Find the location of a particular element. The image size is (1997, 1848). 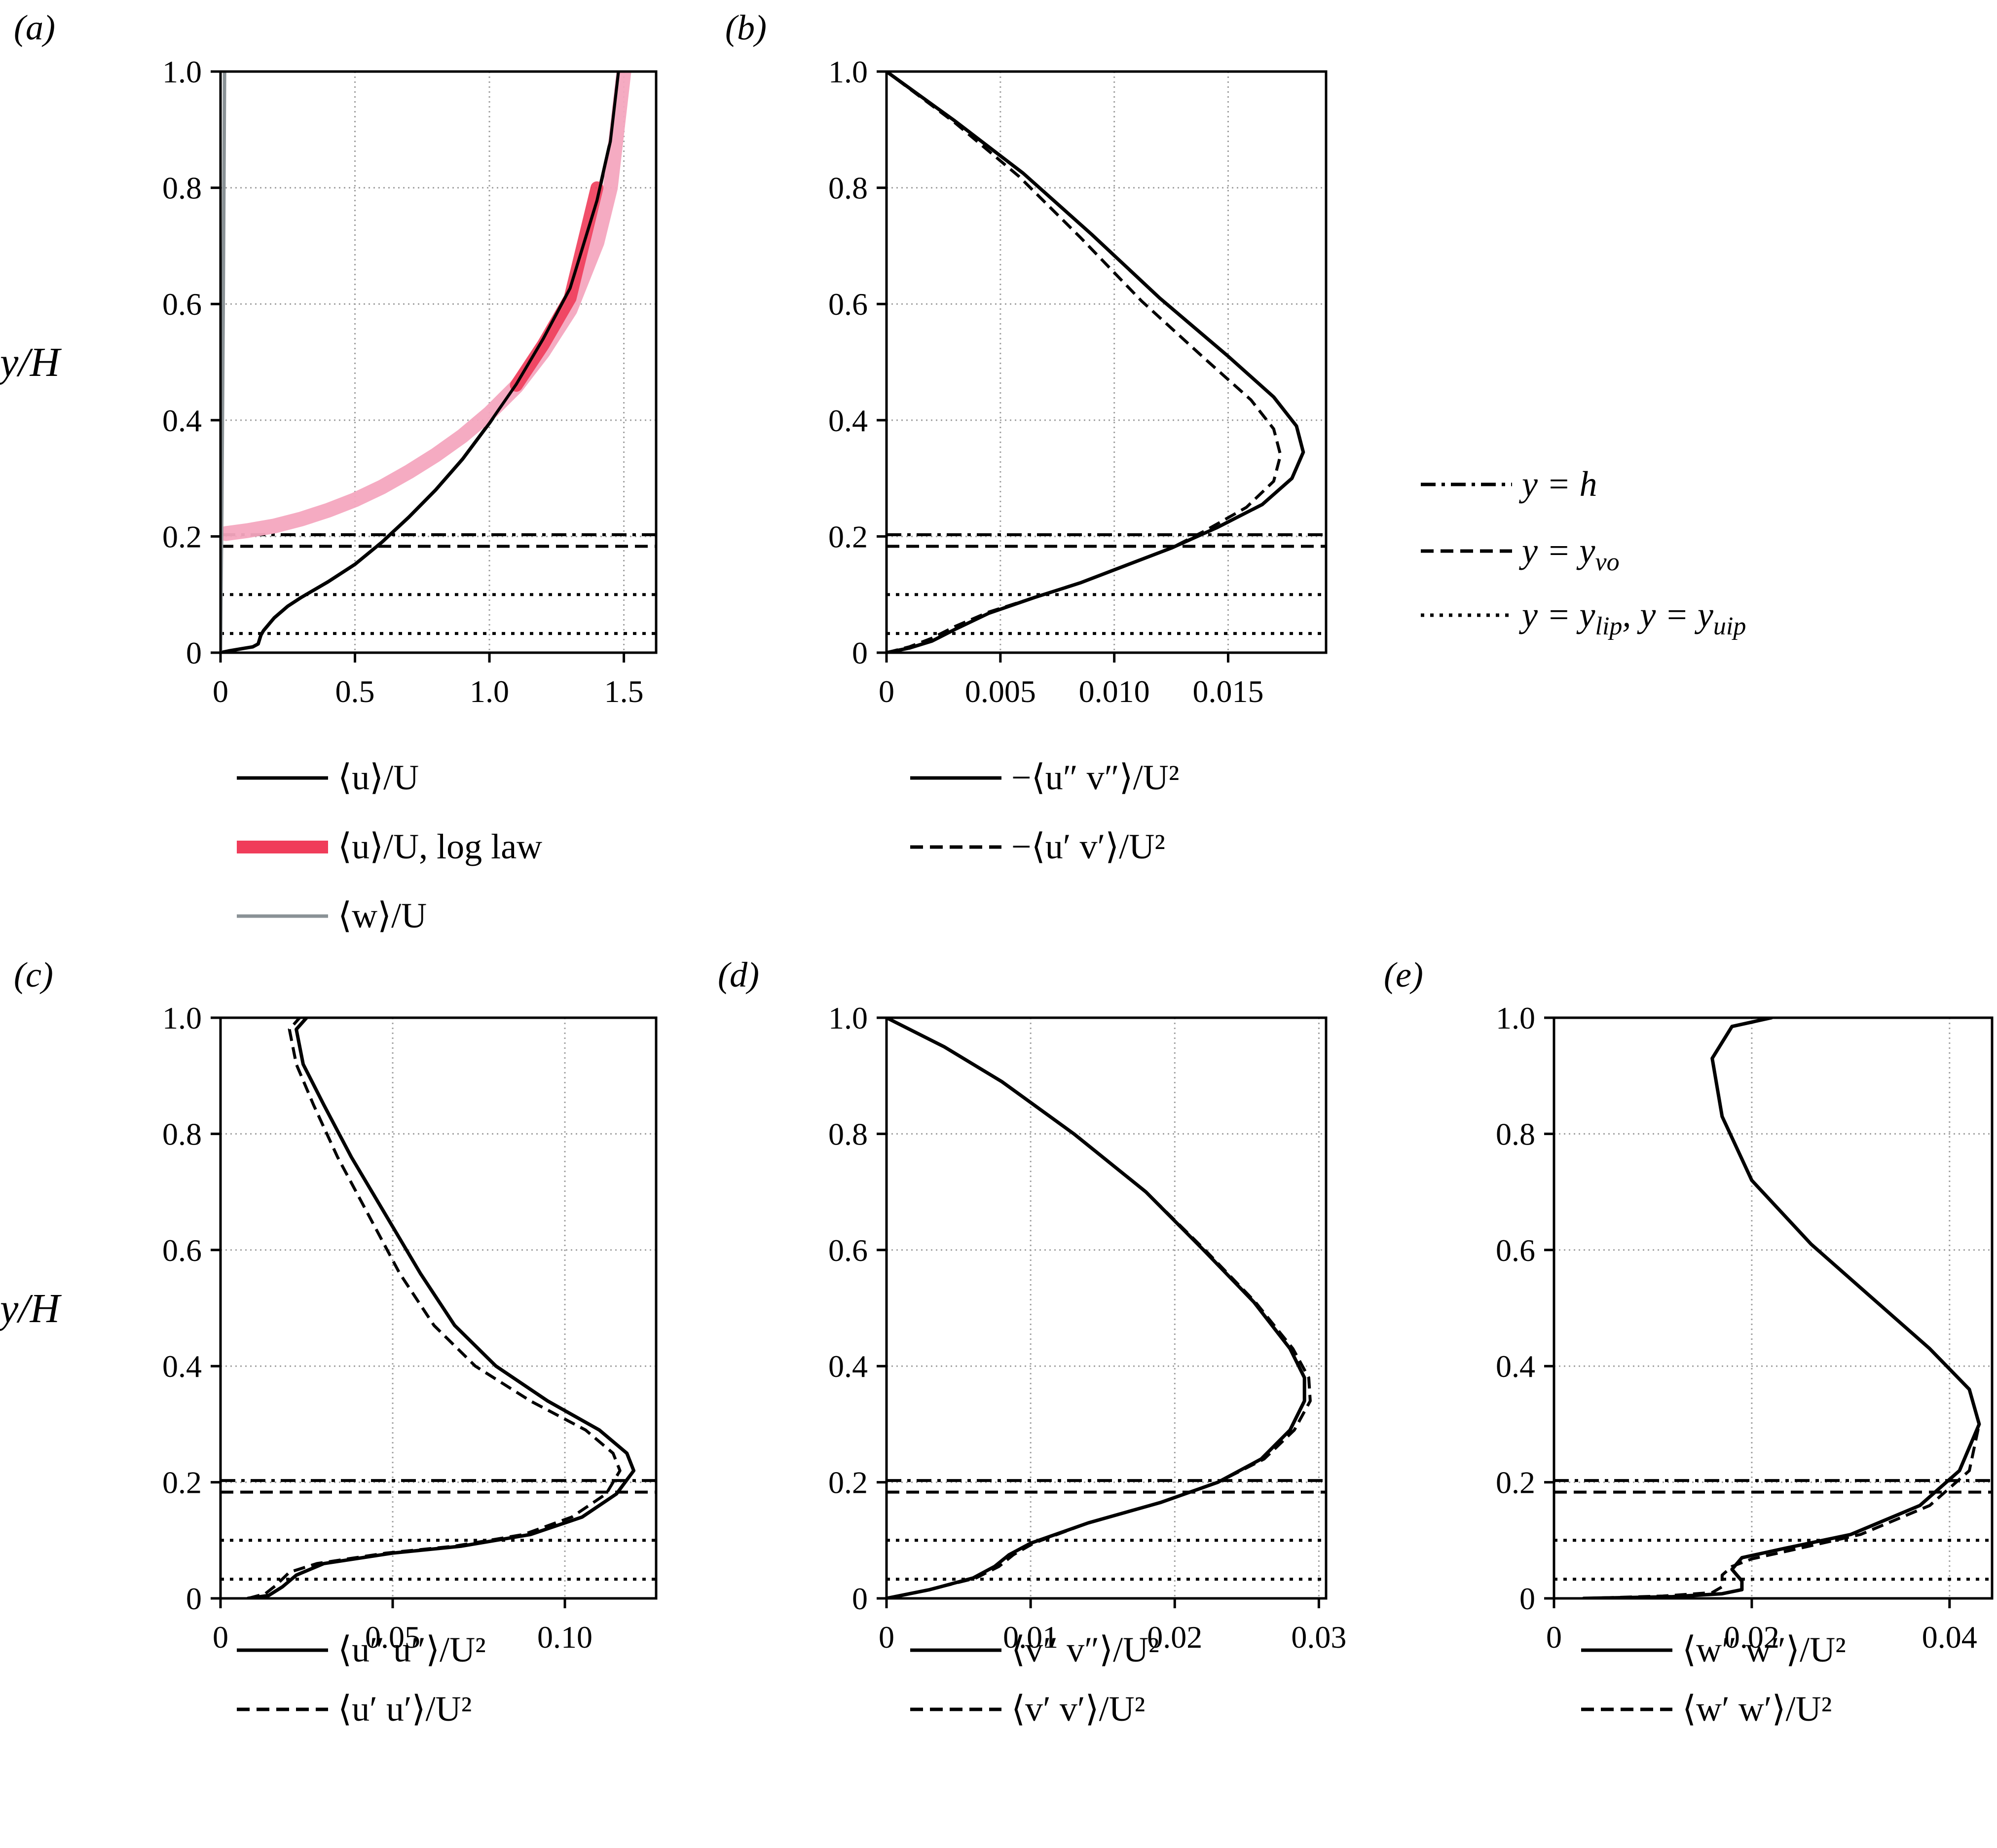

y-tick-label-a: 1.0 is located at coordinates (182, 71).